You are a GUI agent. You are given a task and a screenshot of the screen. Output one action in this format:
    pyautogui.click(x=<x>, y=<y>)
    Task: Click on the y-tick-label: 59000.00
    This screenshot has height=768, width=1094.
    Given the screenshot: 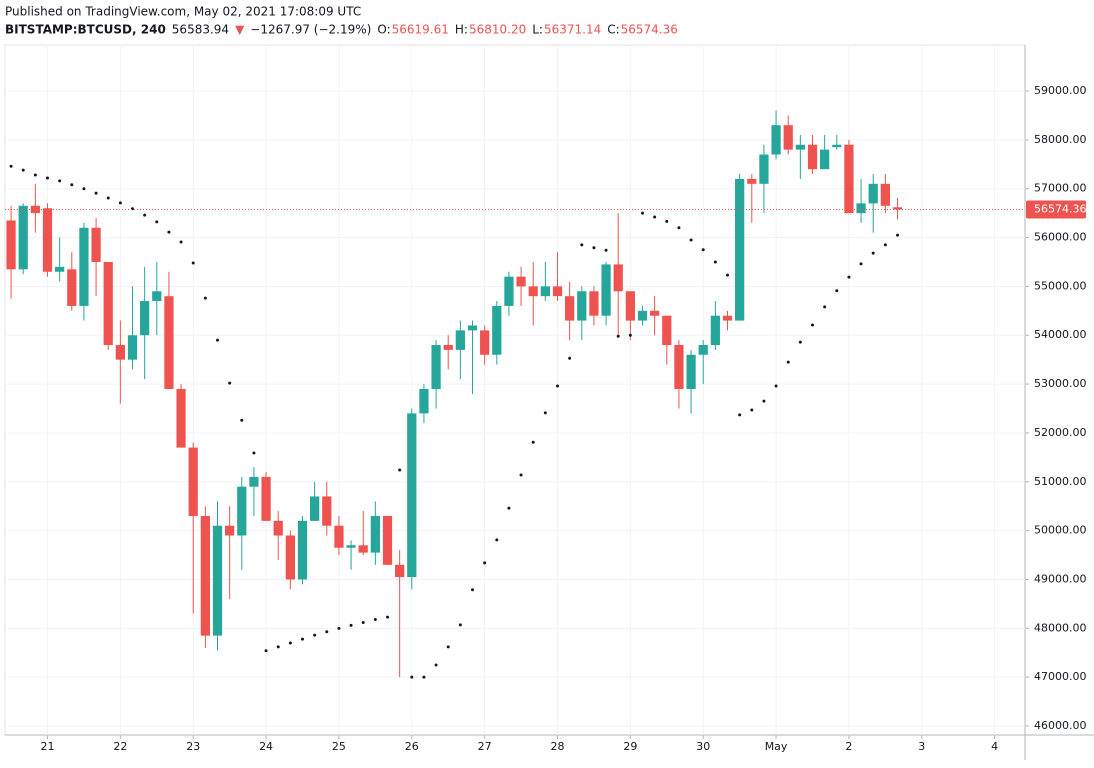 What is the action you would take?
    pyautogui.click(x=1060, y=90)
    